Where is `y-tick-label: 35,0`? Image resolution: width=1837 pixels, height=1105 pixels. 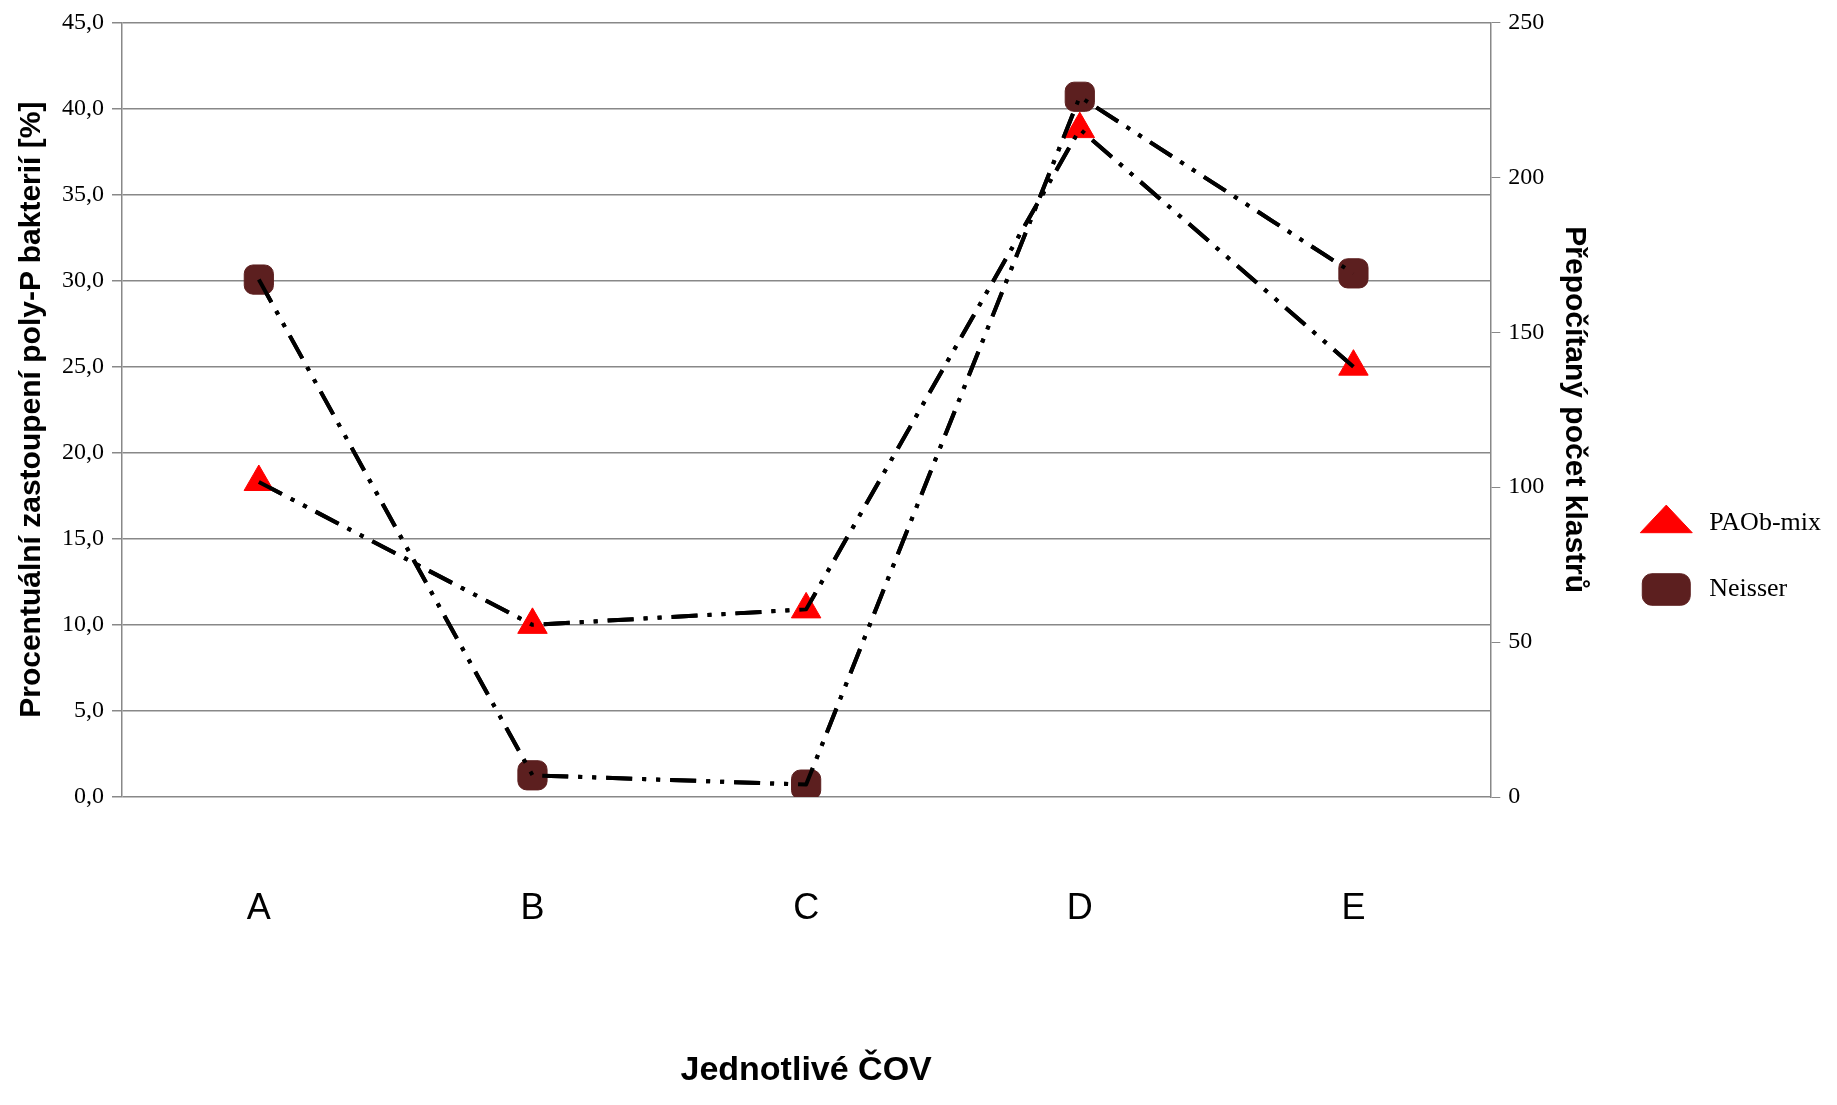 y-tick-label: 35,0 is located at coordinates (83, 192).